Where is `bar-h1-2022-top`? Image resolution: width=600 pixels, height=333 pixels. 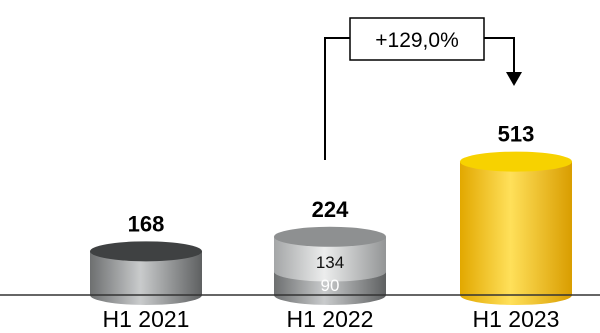
bar-h1-2022-top is located at coordinates (330, 254).